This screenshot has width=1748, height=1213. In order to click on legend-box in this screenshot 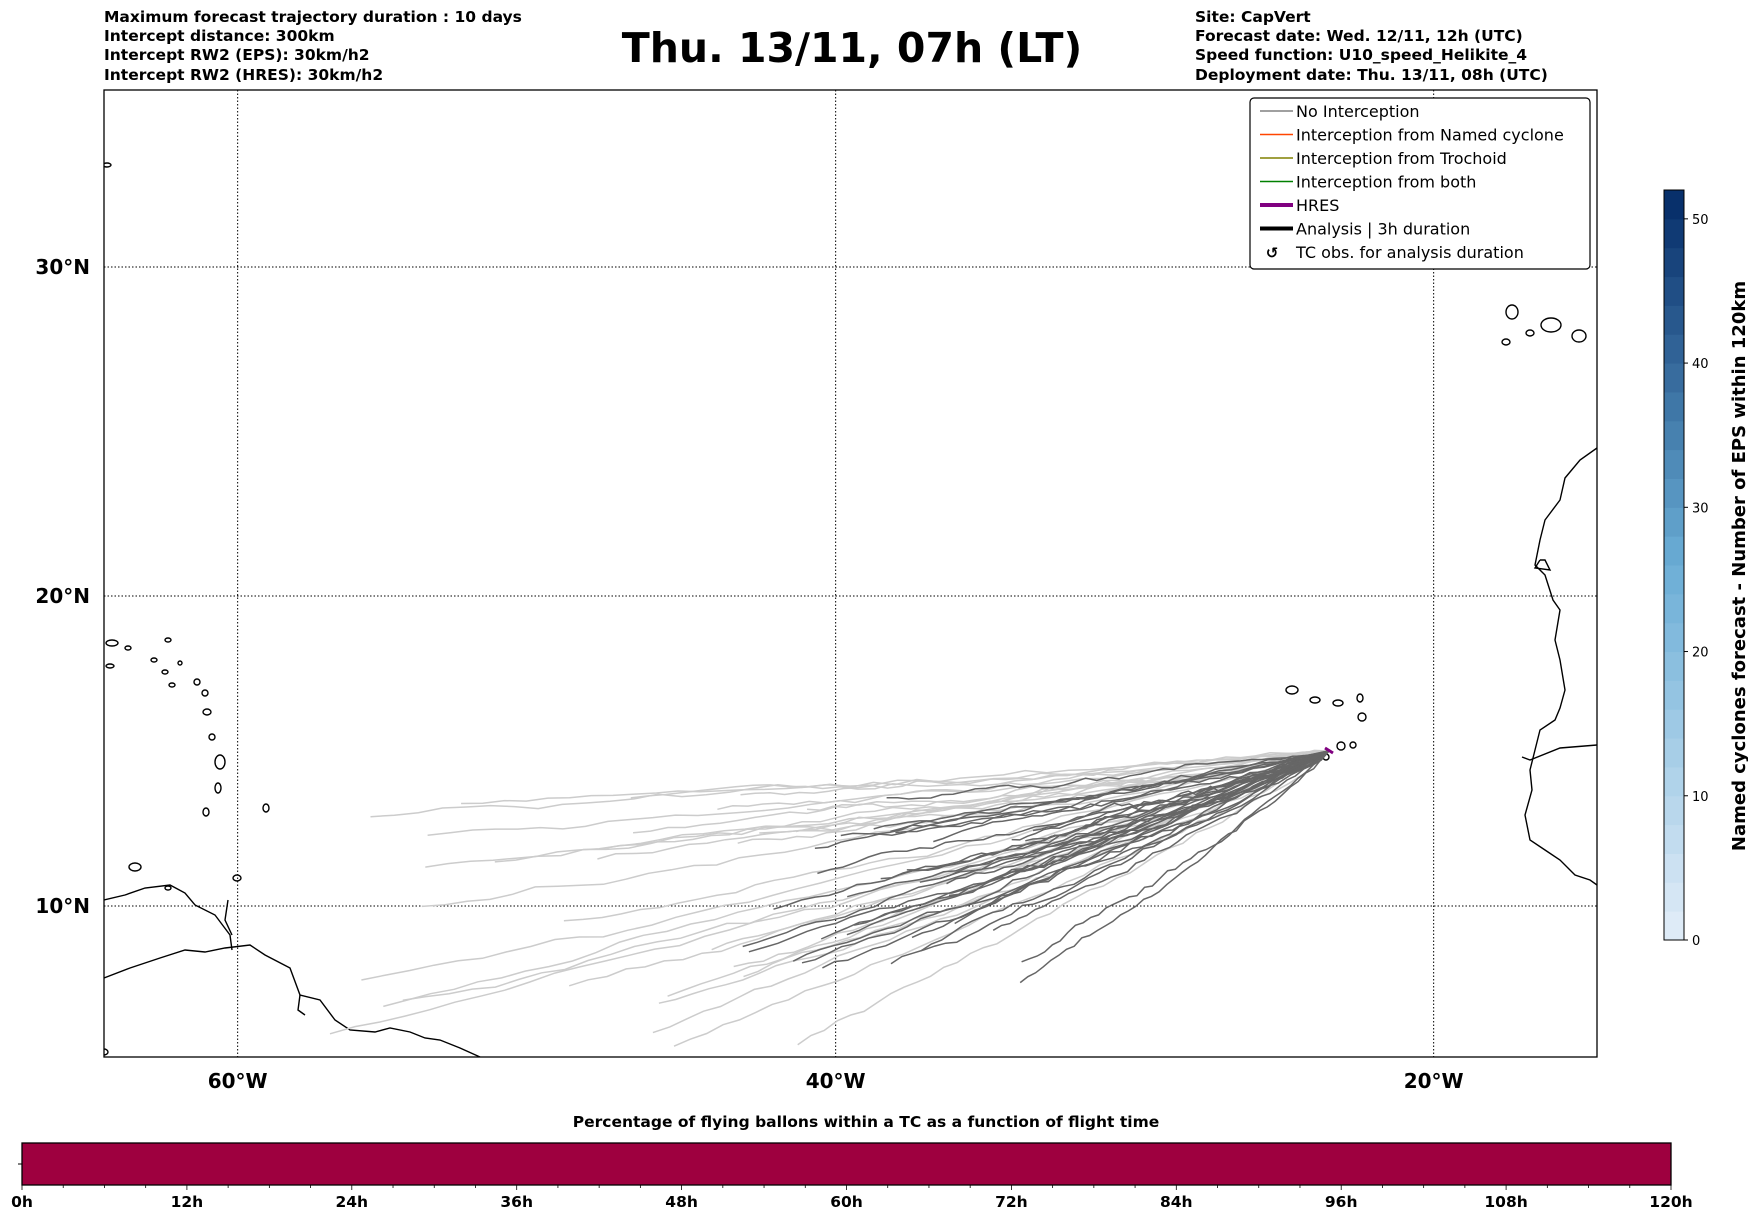, I will do `click(1420, 183)`.